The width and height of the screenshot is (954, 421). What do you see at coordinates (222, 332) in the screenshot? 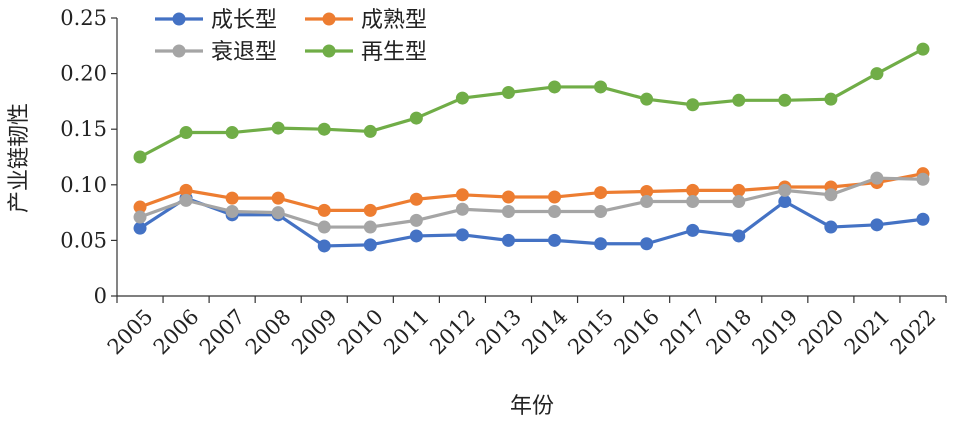
I see `x-tick-label: 2007` at bounding box center [222, 332].